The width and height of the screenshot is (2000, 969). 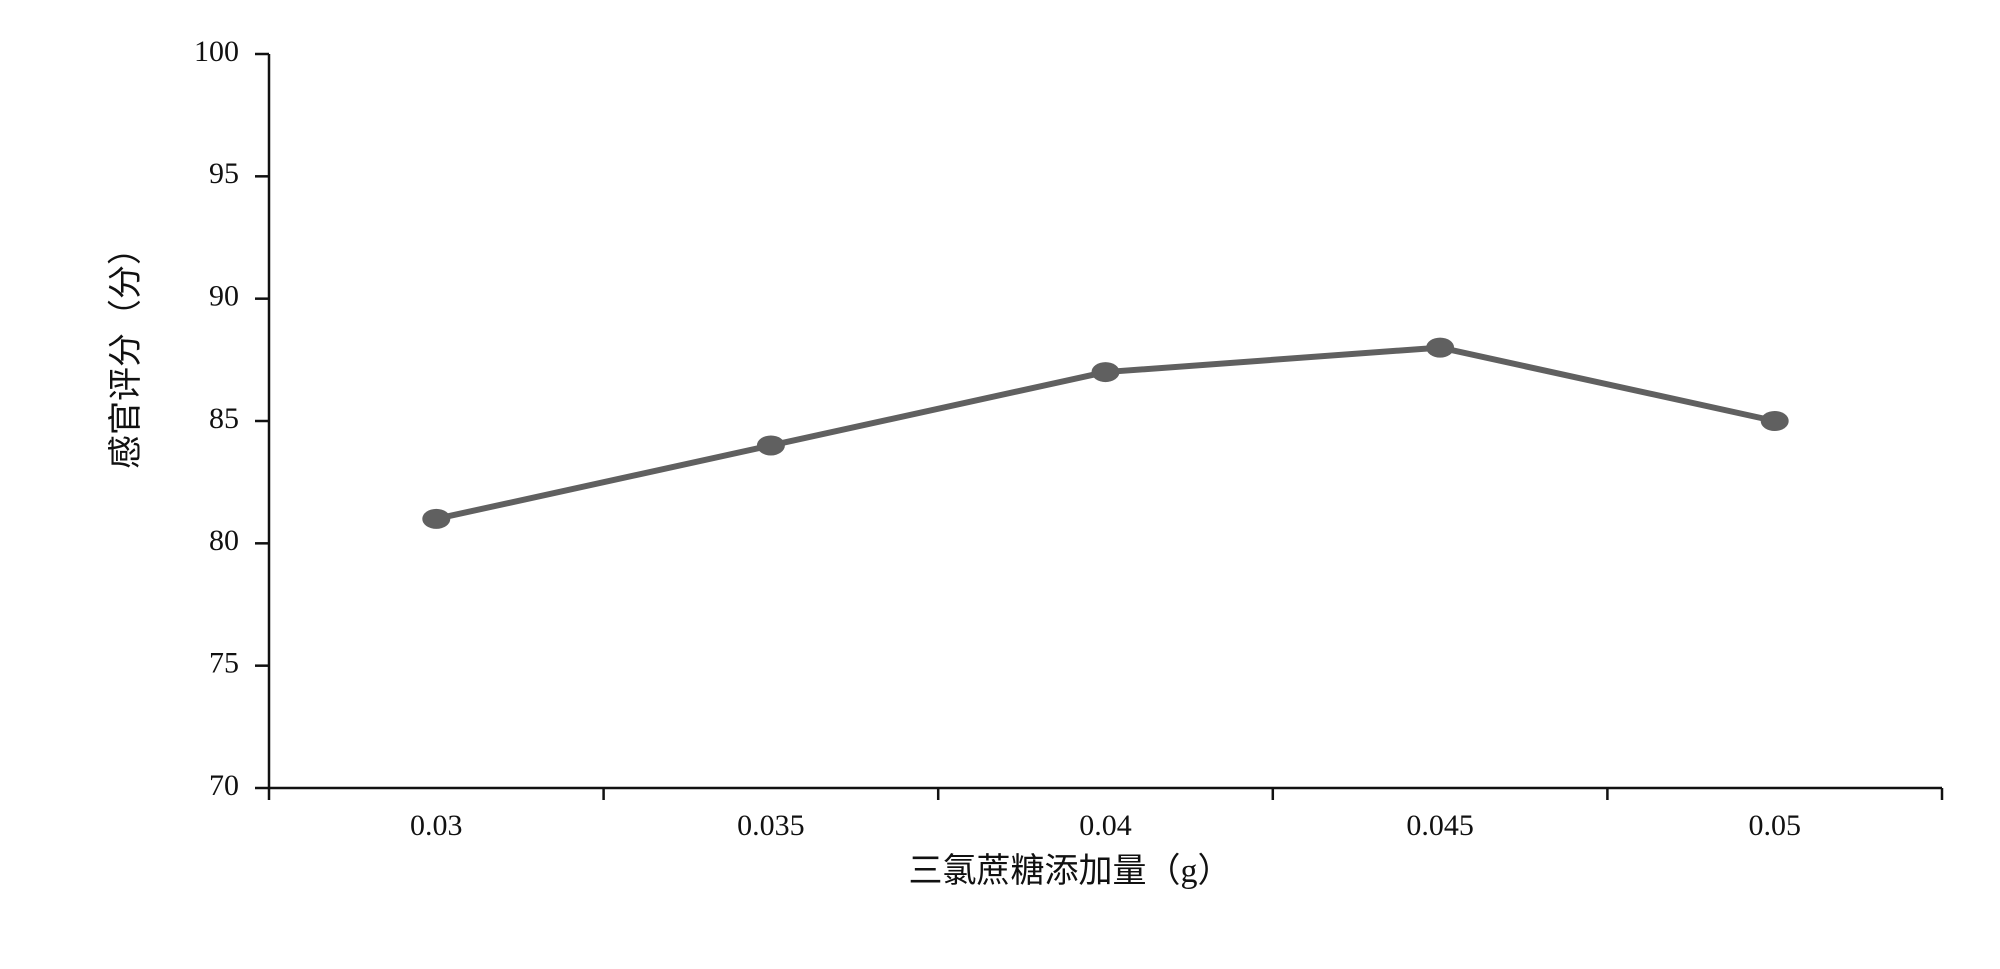 What do you see at coordinates (771, 825) in the screenshot?
I see `x-tick-label: 0.035` at bounding box center [771, 825].